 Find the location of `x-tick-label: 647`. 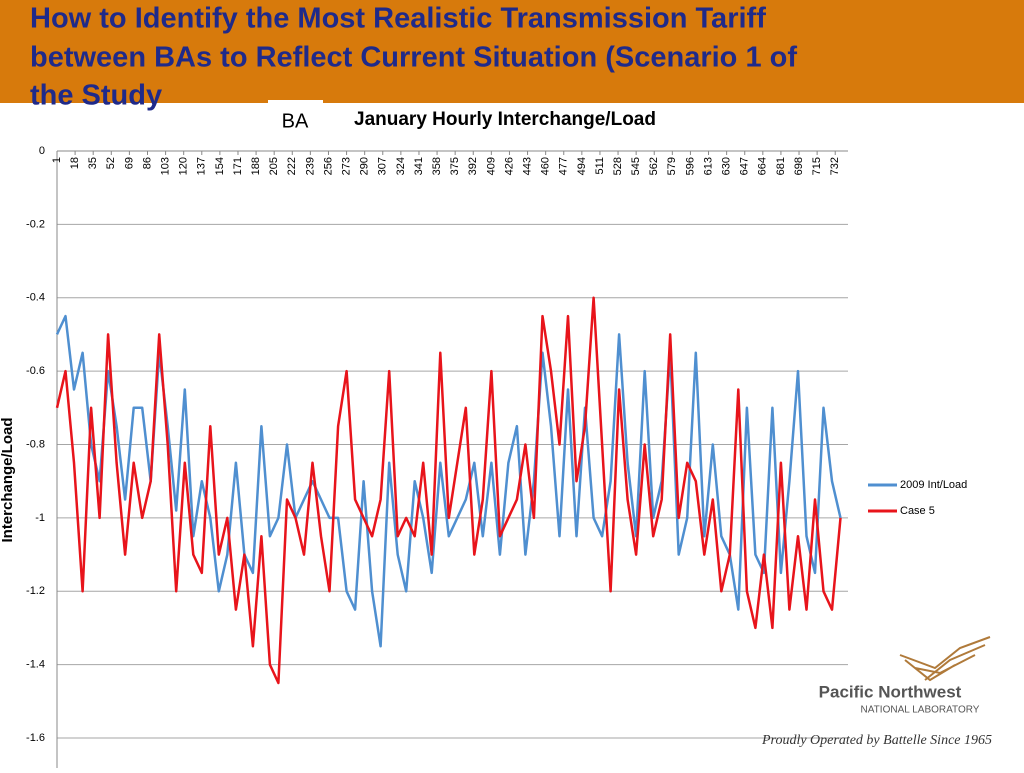

x-tick-label: 647 is located at coordinates (745, 166).